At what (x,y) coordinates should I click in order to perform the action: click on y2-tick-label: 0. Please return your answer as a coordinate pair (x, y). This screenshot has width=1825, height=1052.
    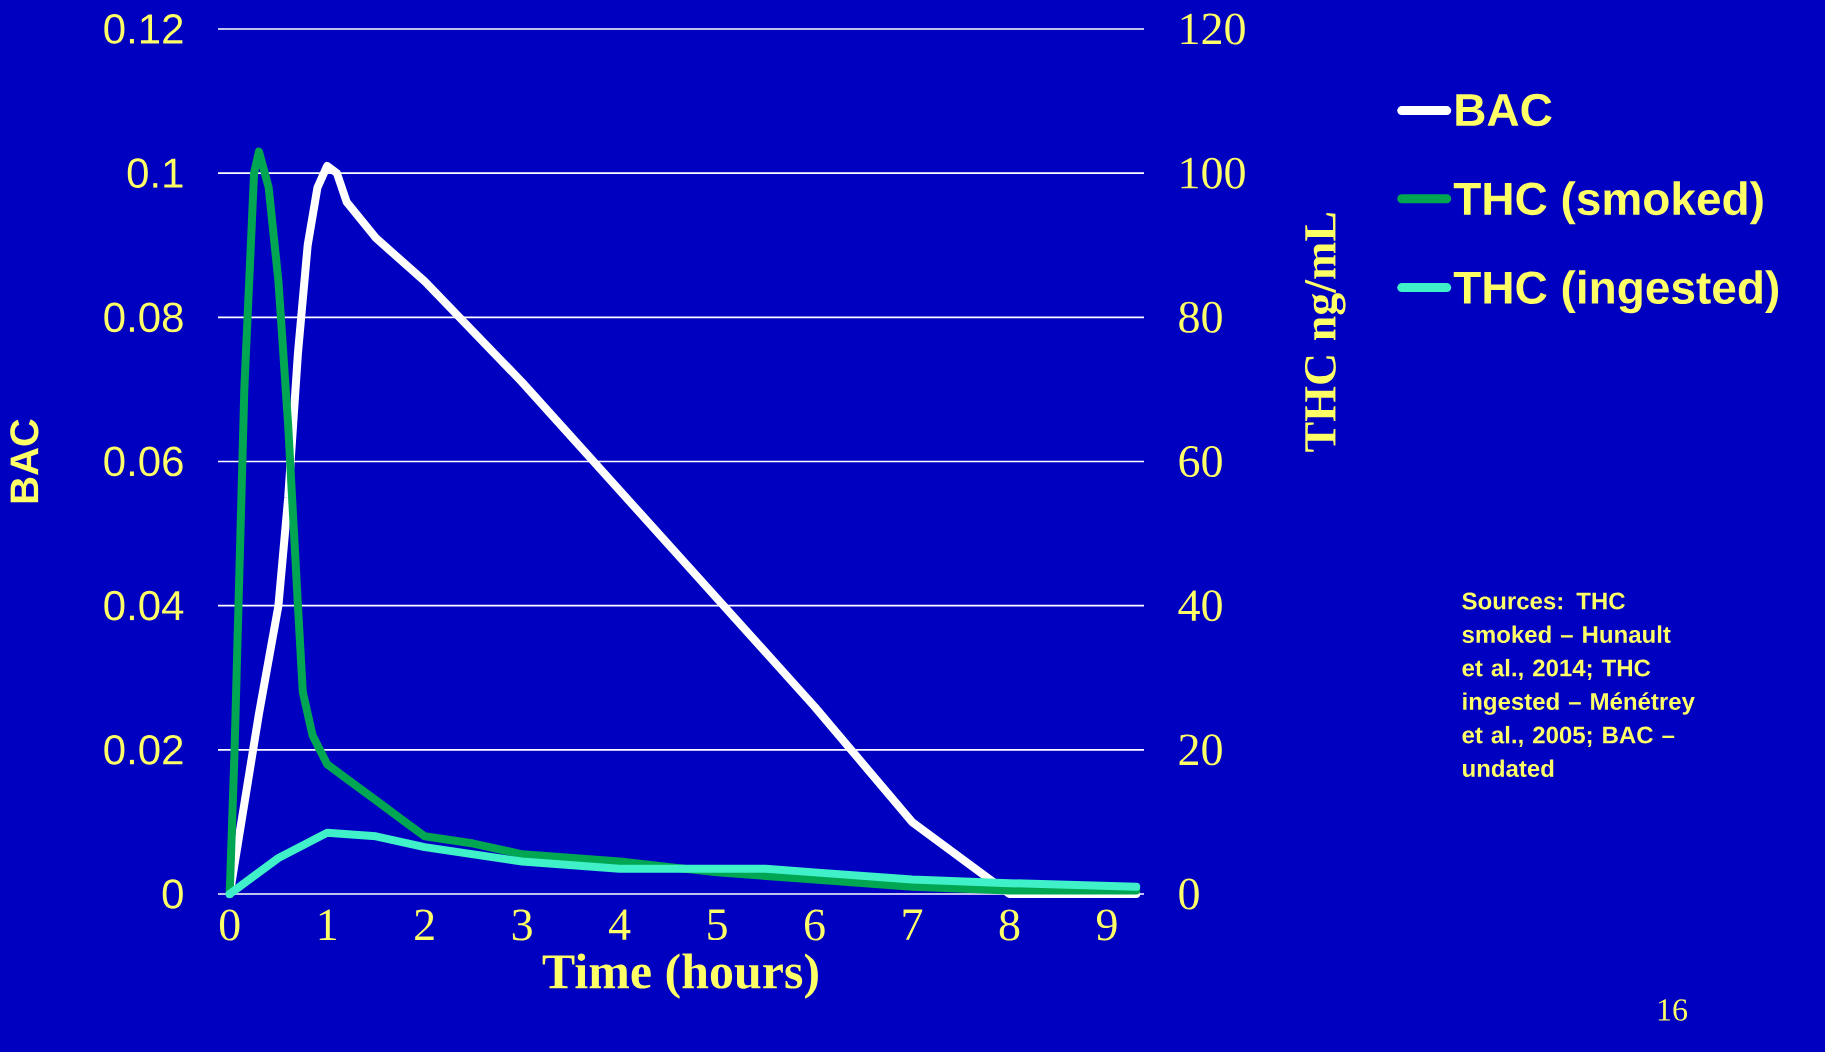
    Looking at the image, I should click on (1189, 894).